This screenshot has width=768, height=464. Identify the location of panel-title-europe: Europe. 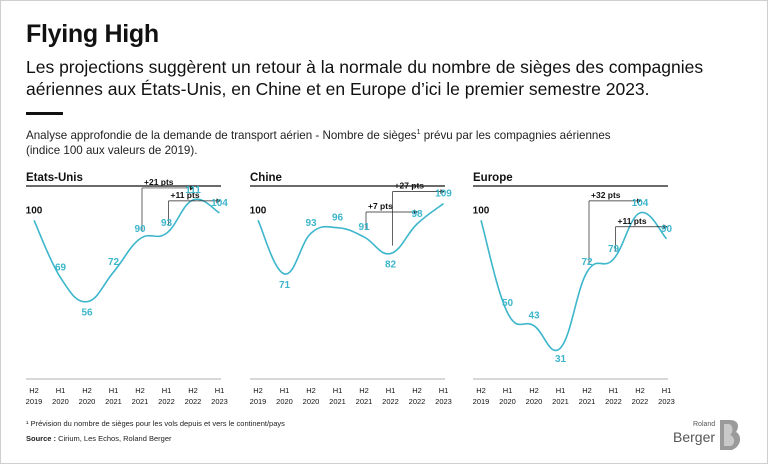
(493, 178).